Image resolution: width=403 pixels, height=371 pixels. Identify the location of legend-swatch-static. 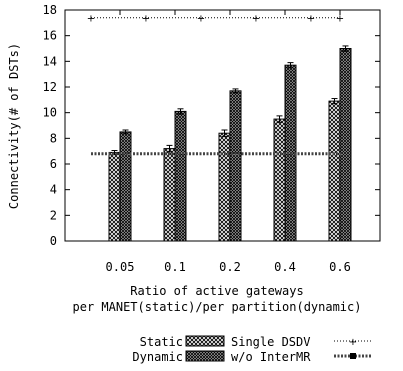
(205, 341).